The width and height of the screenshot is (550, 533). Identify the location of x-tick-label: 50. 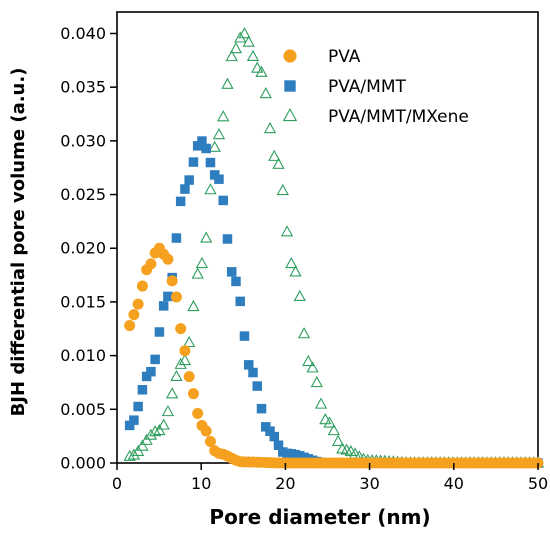
(538, 483).